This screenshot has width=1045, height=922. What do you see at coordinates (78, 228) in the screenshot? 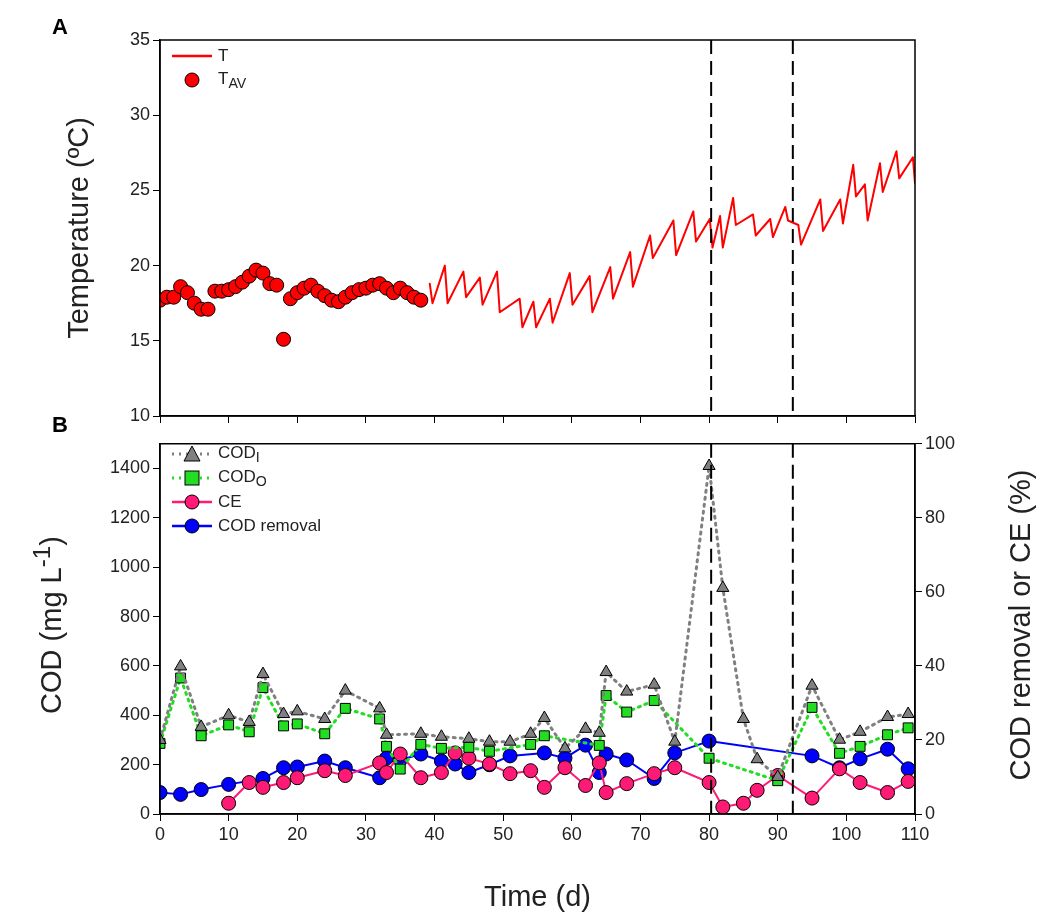
I see `y-axis-title: Temperature (ºC)` at bounding box center [78, 228].